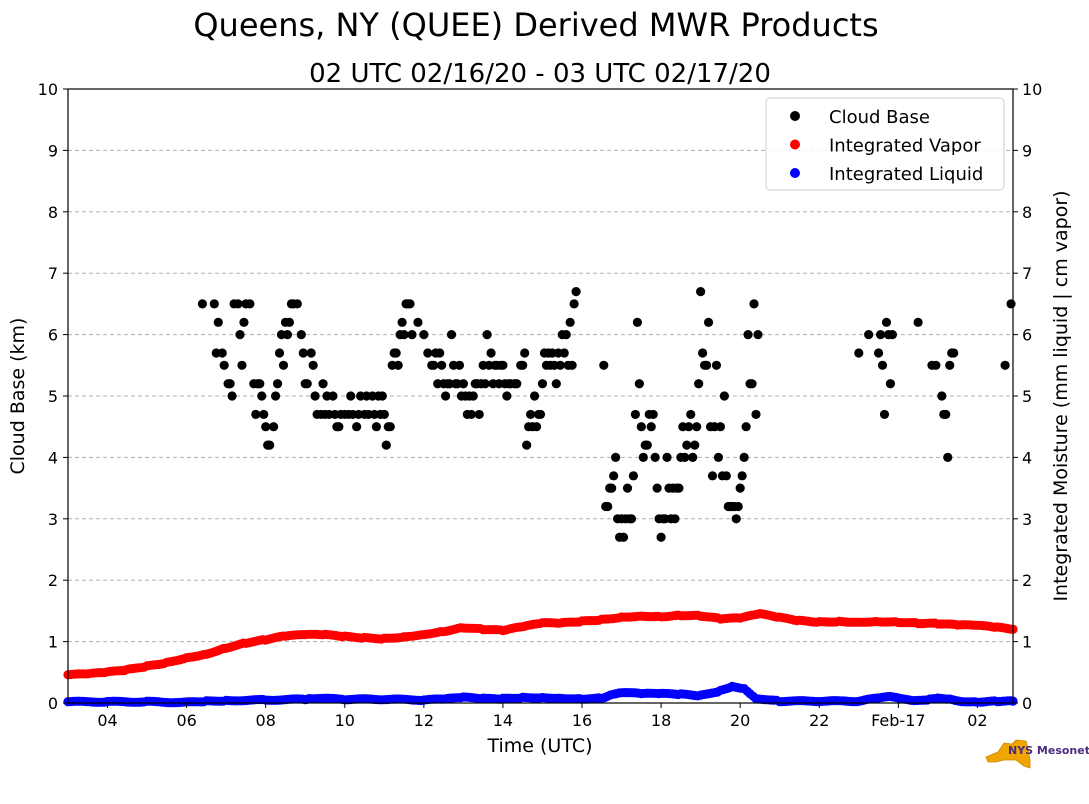 This screenshot has height=804, width=1089. What do you see at coordinates (53, 519) in the screenshot?
I see `y-tick-label-left: 3` at bounding box center [53, 519].